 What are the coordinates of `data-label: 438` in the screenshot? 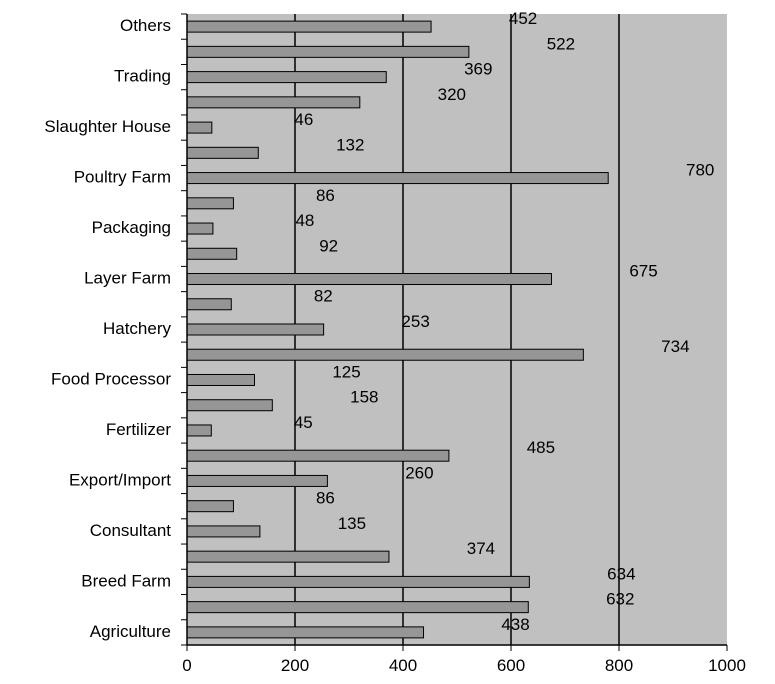 It's located at (515, 624).